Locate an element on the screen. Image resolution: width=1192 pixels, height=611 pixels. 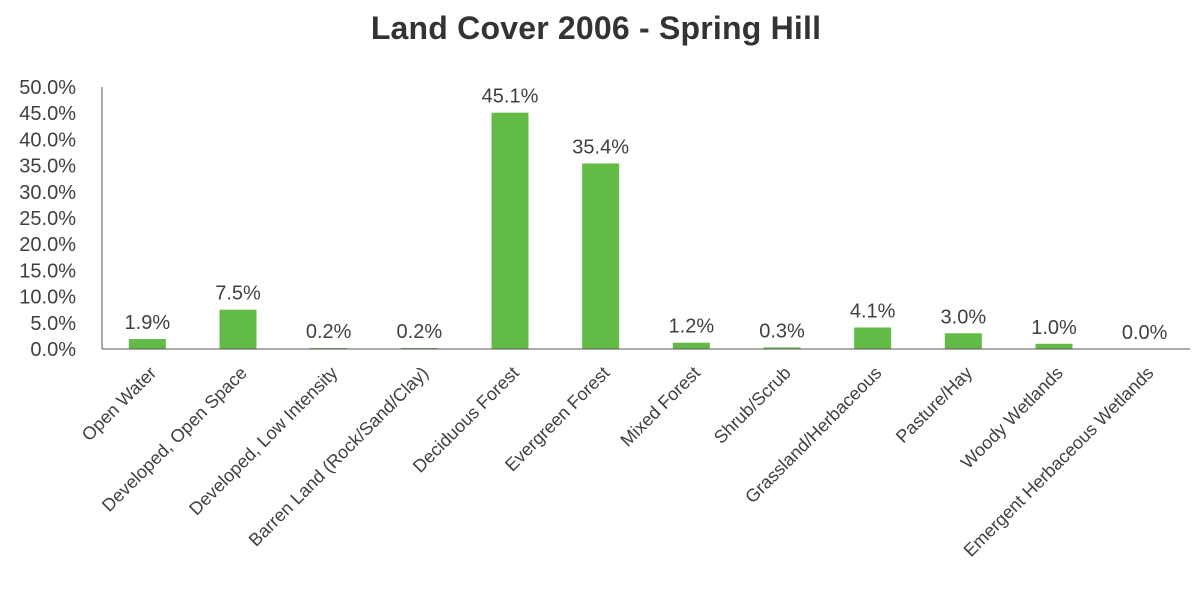
data-label: 4.1% is located at coordinates (873, 312).